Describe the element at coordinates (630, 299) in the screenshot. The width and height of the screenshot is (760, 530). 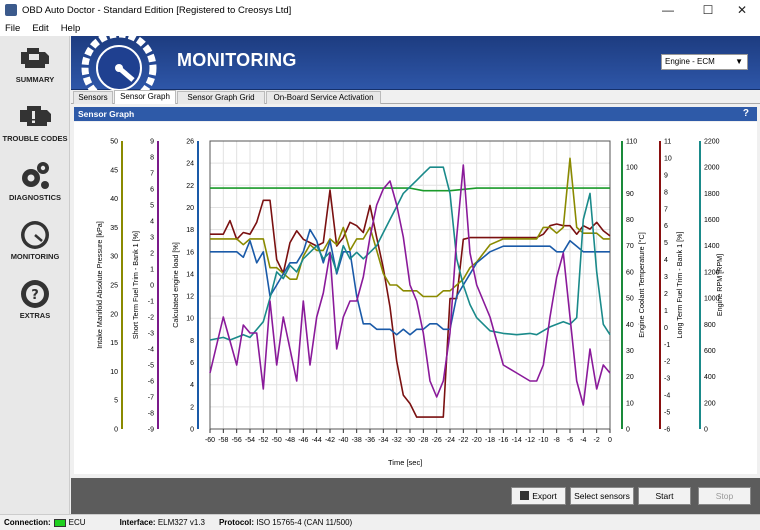
I see `y-tick-label: 50` at that location.